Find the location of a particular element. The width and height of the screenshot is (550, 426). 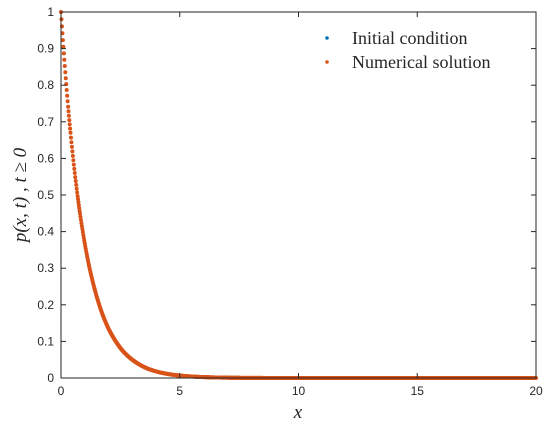

x-axis-label: x is located at coordinates (298, 412).